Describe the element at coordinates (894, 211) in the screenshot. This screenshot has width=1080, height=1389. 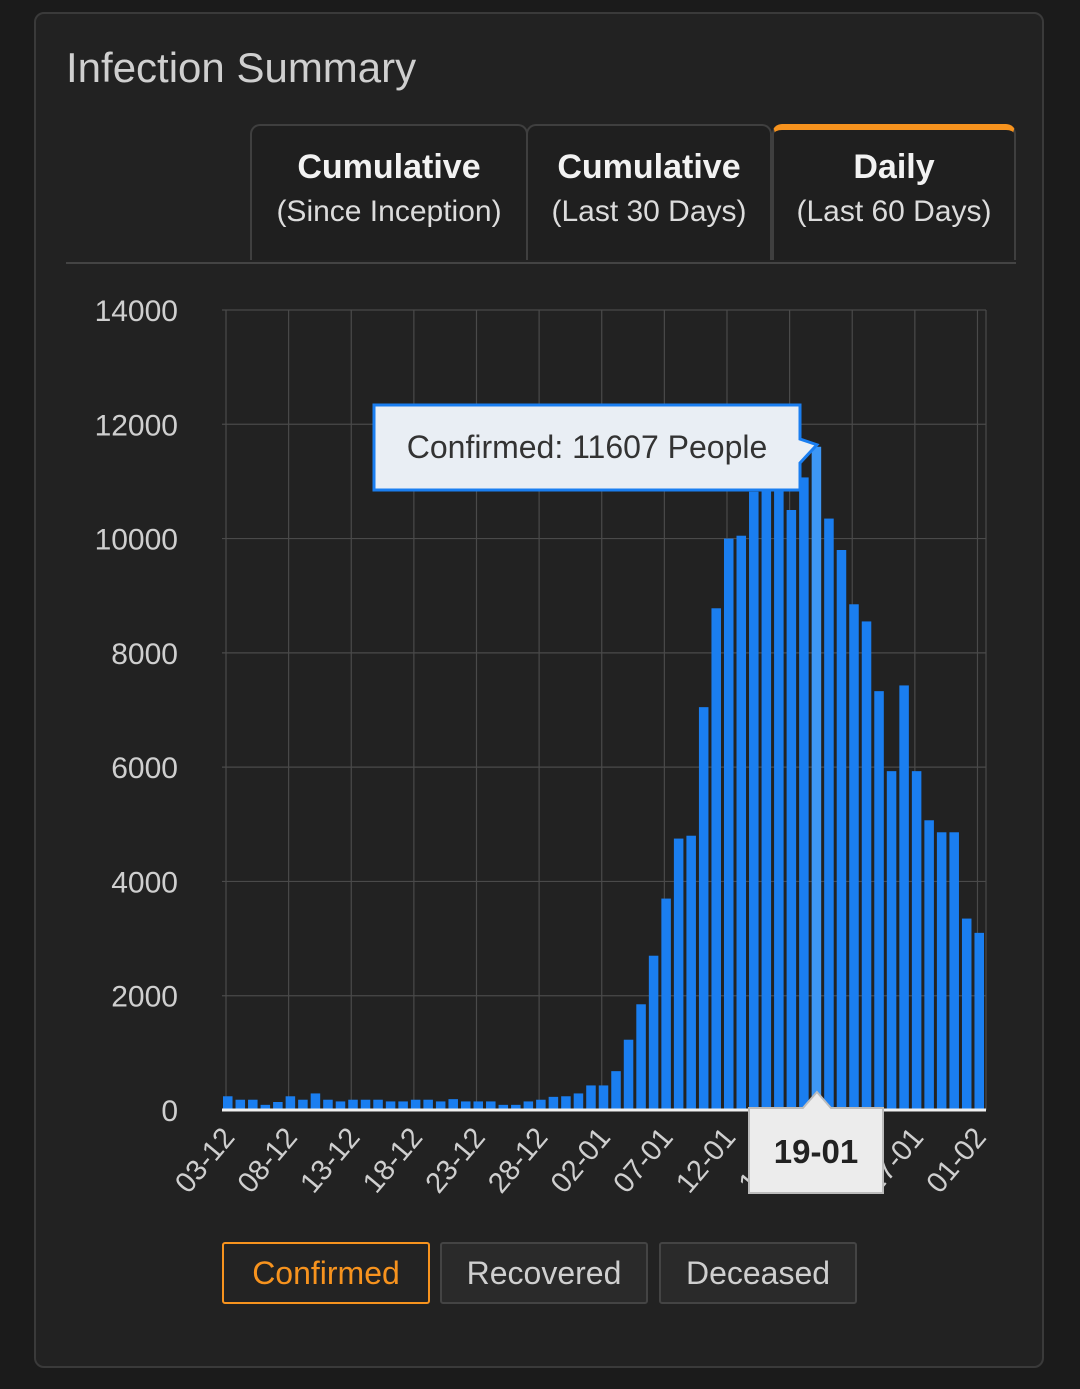
I see `tab-subtitle: (Last 60 Days)` at that location.